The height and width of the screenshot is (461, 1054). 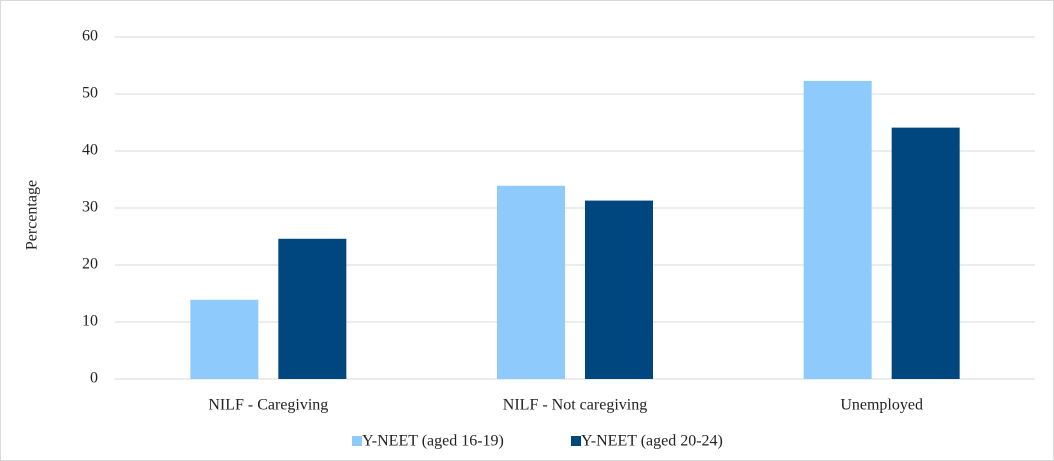 I want to click on y-axis-label: Percentage, so click(x=32, y=215).